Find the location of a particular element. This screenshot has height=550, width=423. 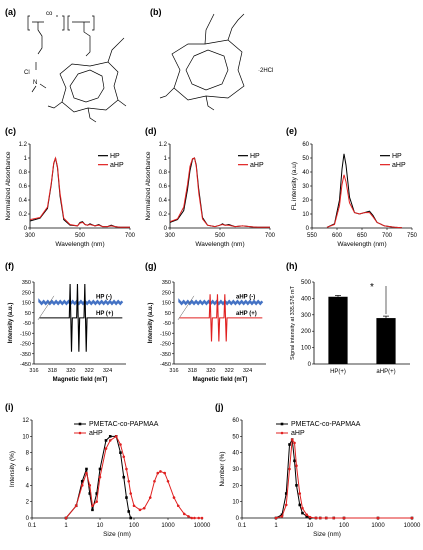

y-tick-label: 4 is located at coordinates (28, 486).